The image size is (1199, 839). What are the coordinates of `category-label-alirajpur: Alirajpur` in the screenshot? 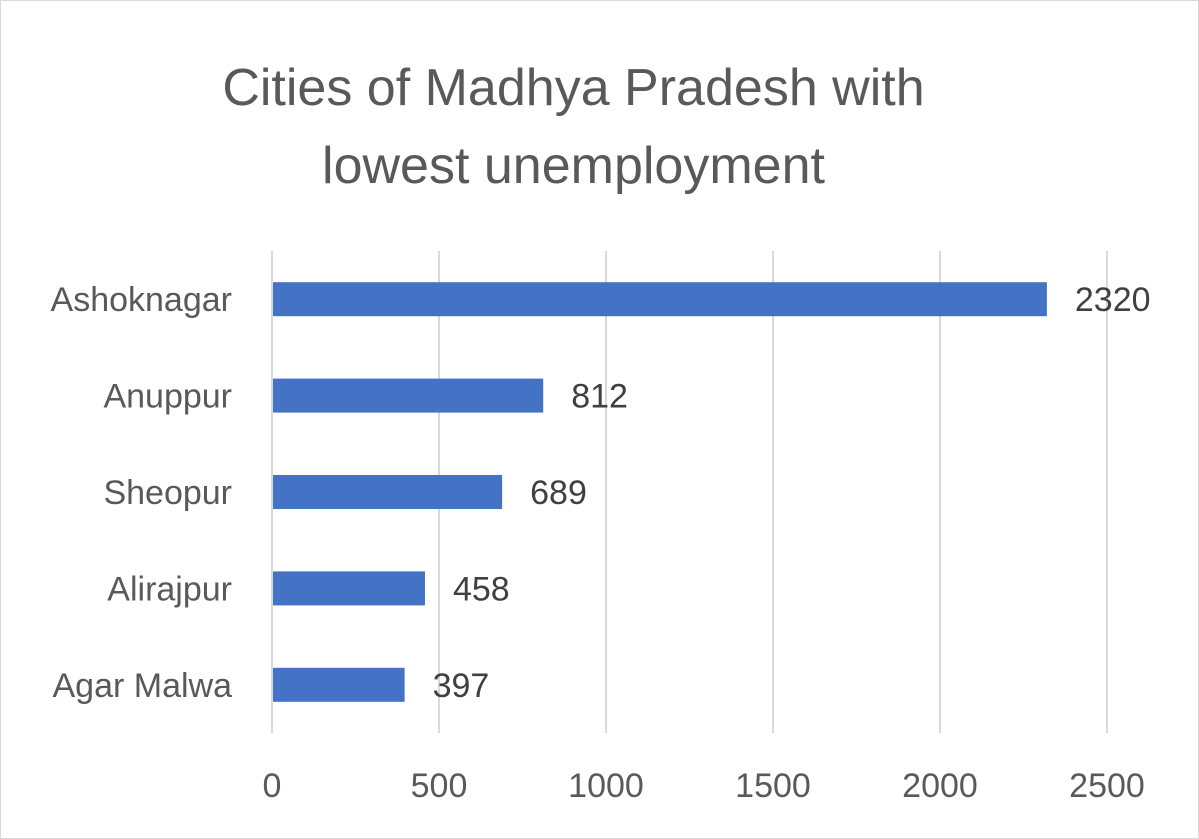 It's located at (169, 589).